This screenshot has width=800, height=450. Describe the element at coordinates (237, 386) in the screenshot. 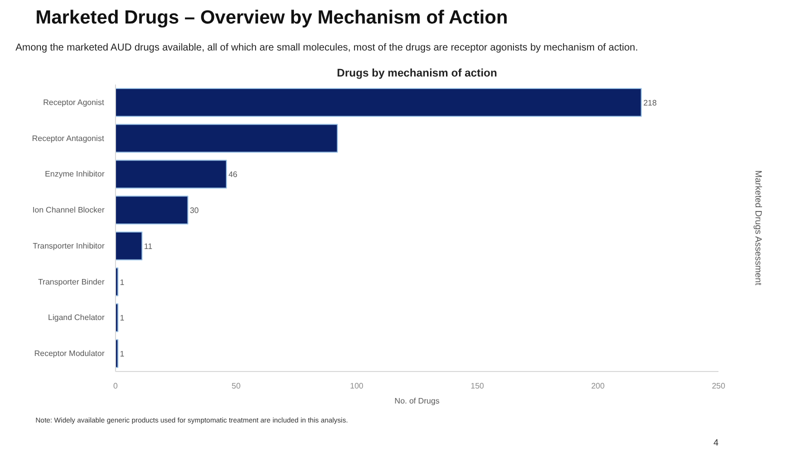

I see `x-tick-label: 50` at that location.